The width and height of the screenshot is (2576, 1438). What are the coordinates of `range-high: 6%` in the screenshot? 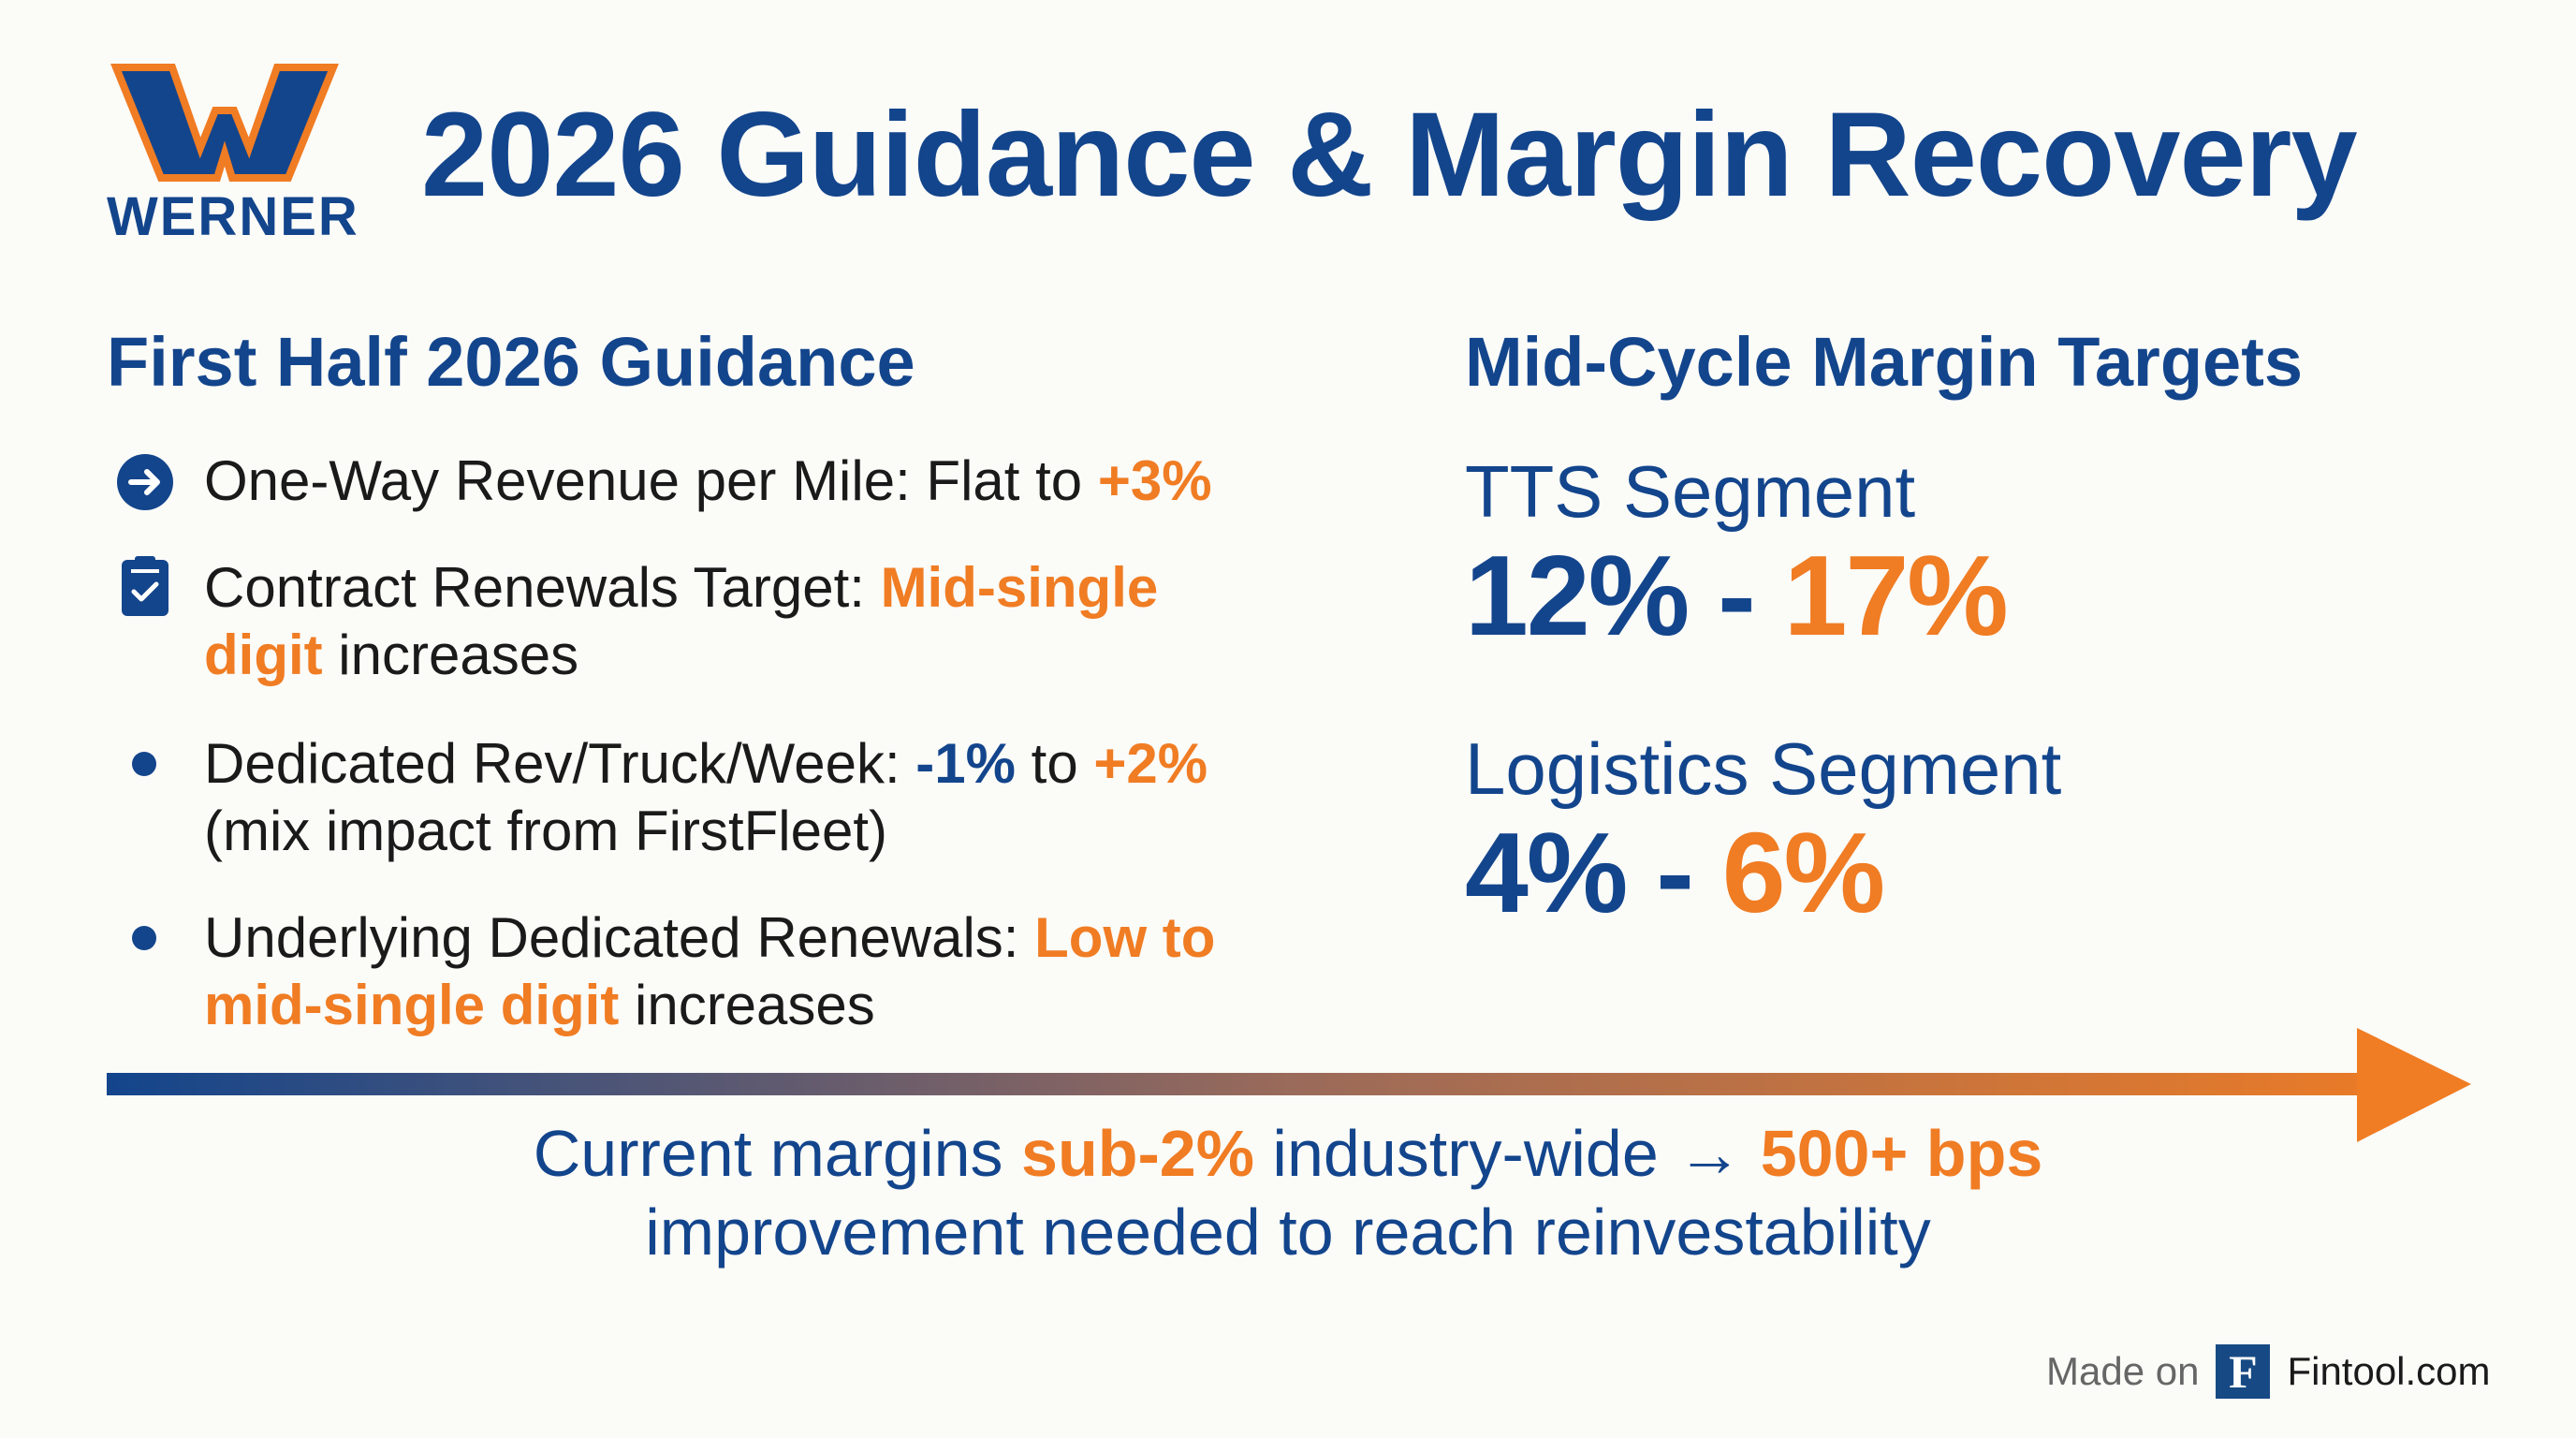 It's located at (1803, 872).